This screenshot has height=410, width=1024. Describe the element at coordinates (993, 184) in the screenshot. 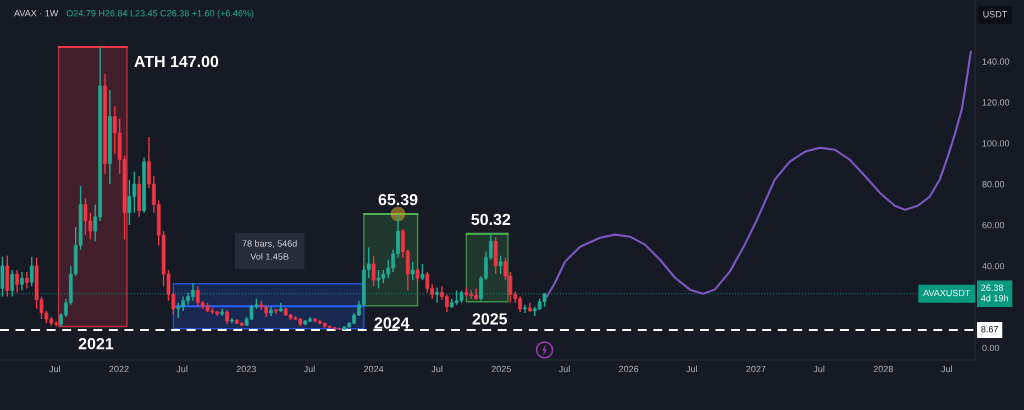

I see `y-tick-label: 80.00` at that location.